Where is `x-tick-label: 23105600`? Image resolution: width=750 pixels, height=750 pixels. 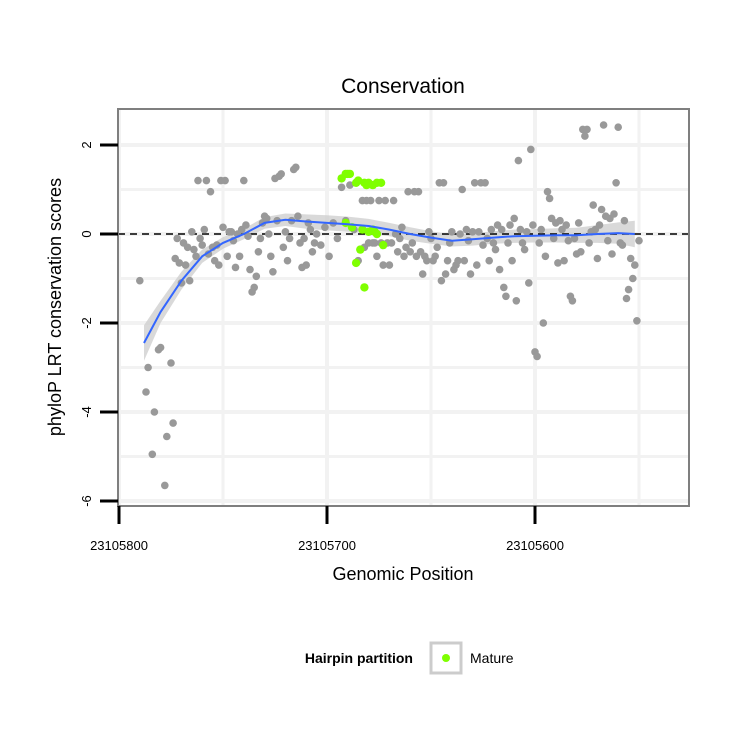 x-tick-label: 23105600 is located at coordinates (535, 545).